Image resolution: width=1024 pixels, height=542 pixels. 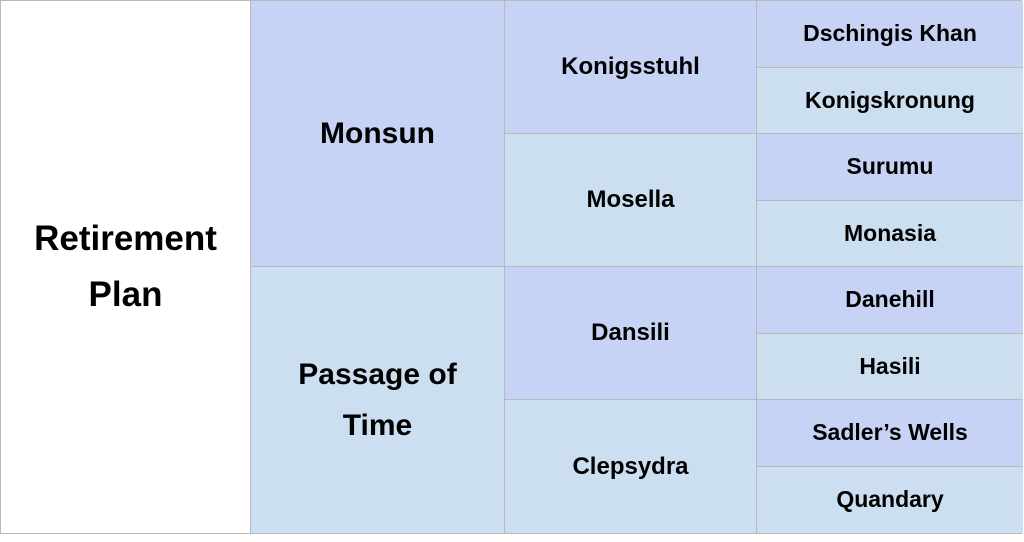 I want to click on dam-name-line2: Time, so click(x=377, y=425).